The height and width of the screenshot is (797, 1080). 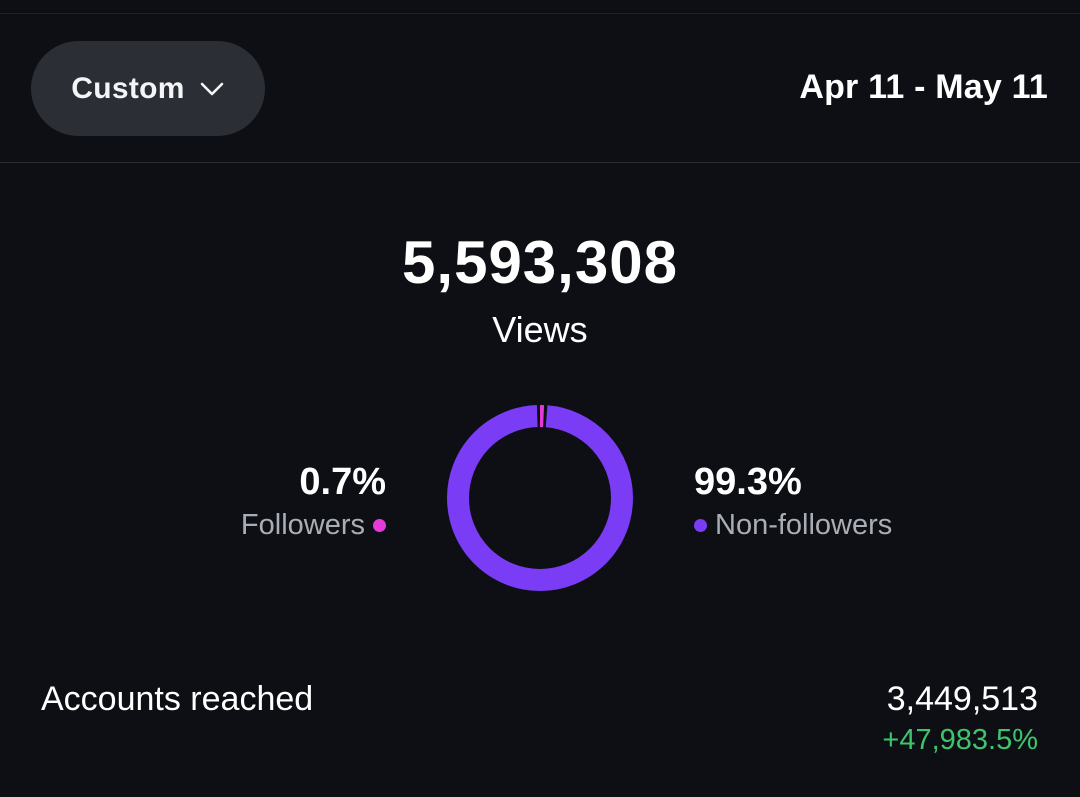 I want to click on followers-legend: Followers, so click(x=313, y=525).